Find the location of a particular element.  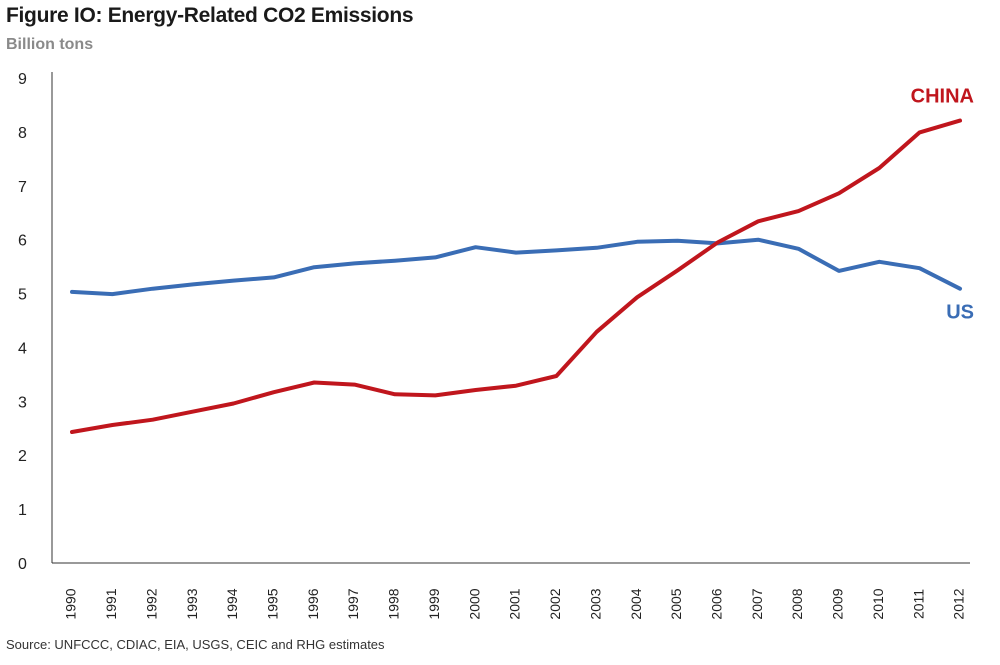

y-tick-label: 8 is located at coordinates (22, 133).